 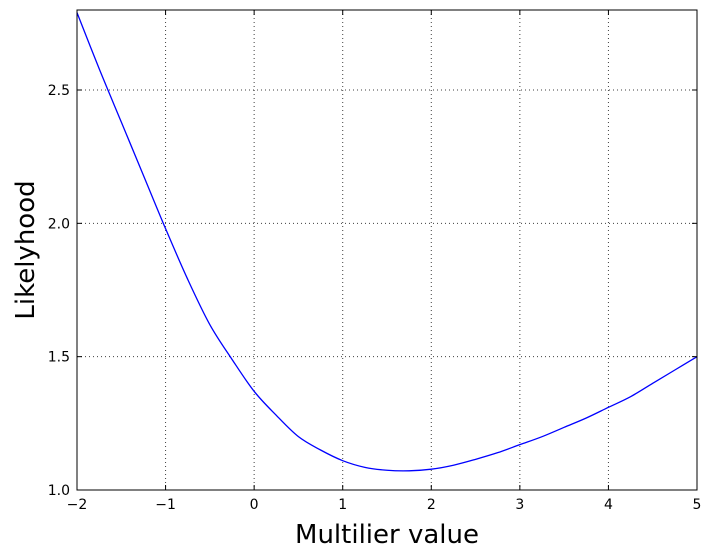 I want to click on y-axis-title: Likelyhood, so click(x=26, y=249).